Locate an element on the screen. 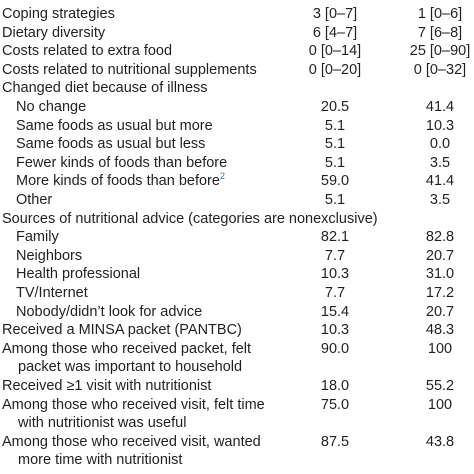 The image size is (474, 474). value-cell: 20.5 is located at coordinates (335, 107).